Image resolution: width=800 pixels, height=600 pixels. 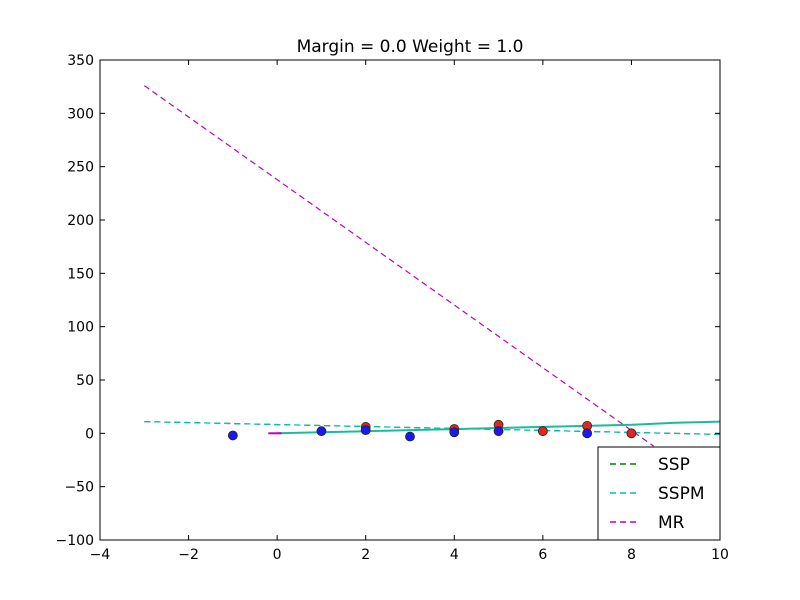 I want to click on x-tick-label-4: 4, so click(x=454, y=555).